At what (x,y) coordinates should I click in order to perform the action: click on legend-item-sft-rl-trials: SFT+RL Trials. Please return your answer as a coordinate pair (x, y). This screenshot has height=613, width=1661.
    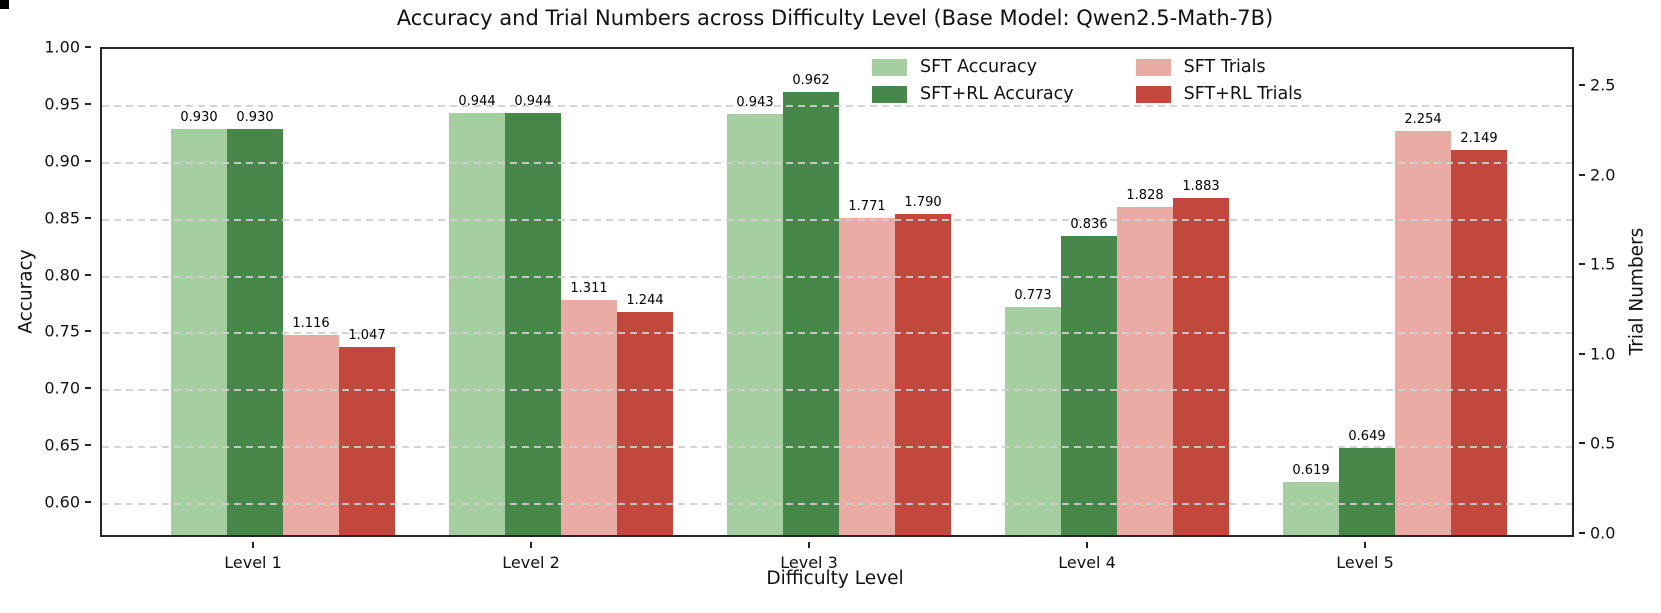
    Looking at the image, I should click on (1219, 94).